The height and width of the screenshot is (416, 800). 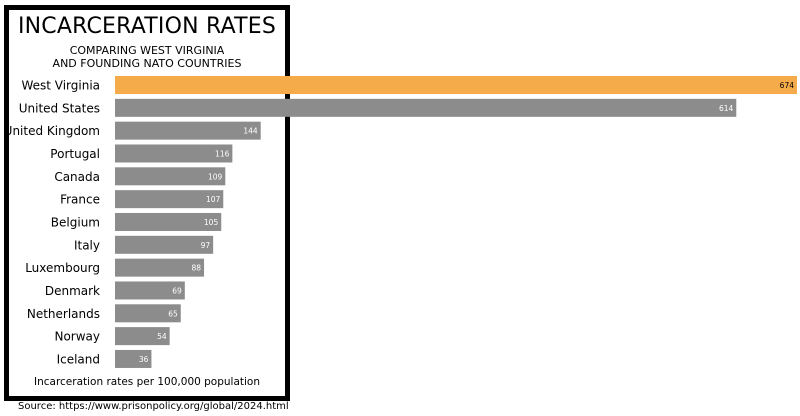 What do you see at coordinates (215, 176) in the screenshot?
I see `value-label-canada: 109` at bounding box center [215, 176].